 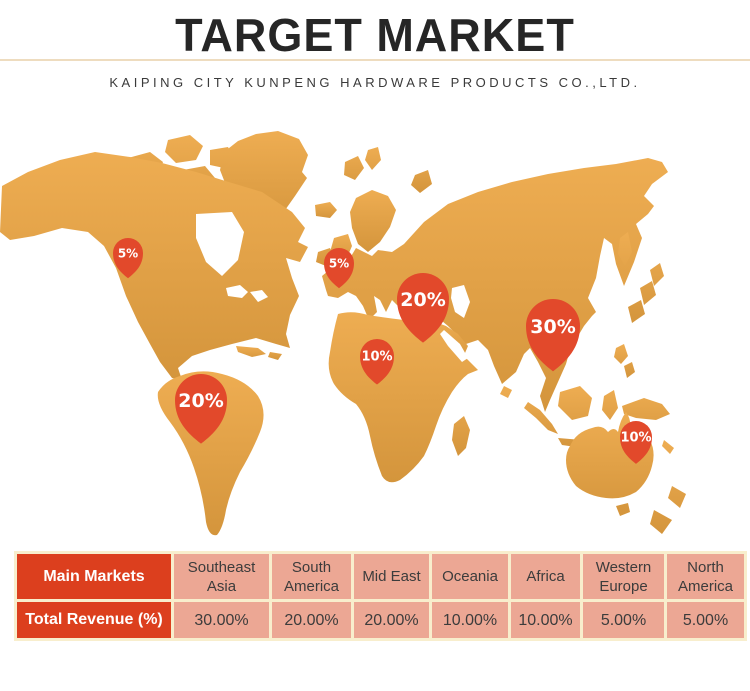 What do you see at coordinates (391, 576) in the screenshot?
I see `market-col-mid-east: Mid East` at bounding box center [391, 576].